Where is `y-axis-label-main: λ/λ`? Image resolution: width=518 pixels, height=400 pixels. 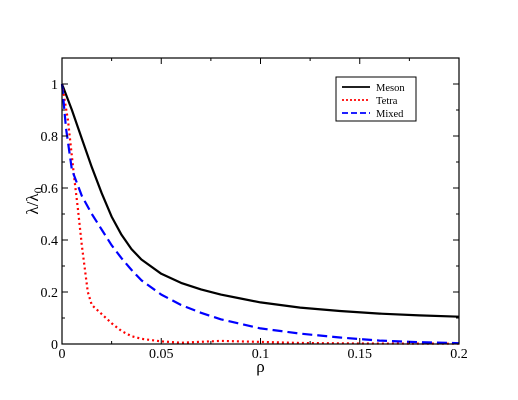 y-axis-label-main: λ/λ is located at coordinates (32, 204).